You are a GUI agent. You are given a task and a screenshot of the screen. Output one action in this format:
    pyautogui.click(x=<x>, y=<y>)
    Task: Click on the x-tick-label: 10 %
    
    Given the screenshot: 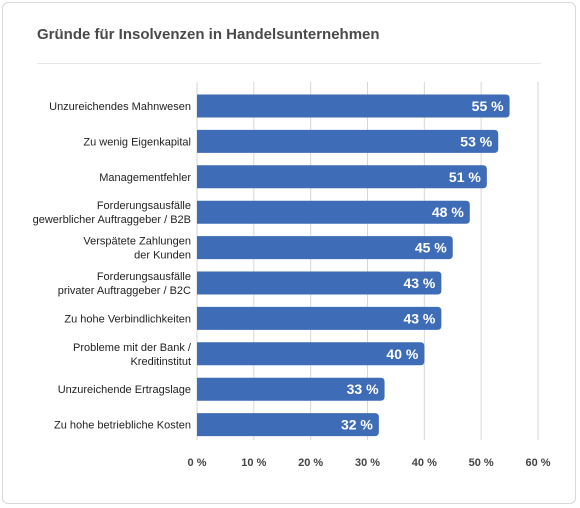 What is the action you would take?
    pyautogui.click(x=253, y=463)
    